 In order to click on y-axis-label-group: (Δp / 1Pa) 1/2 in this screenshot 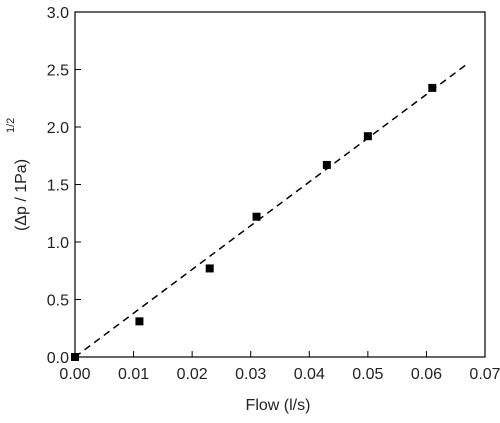, I will do `click(17, 174)`.